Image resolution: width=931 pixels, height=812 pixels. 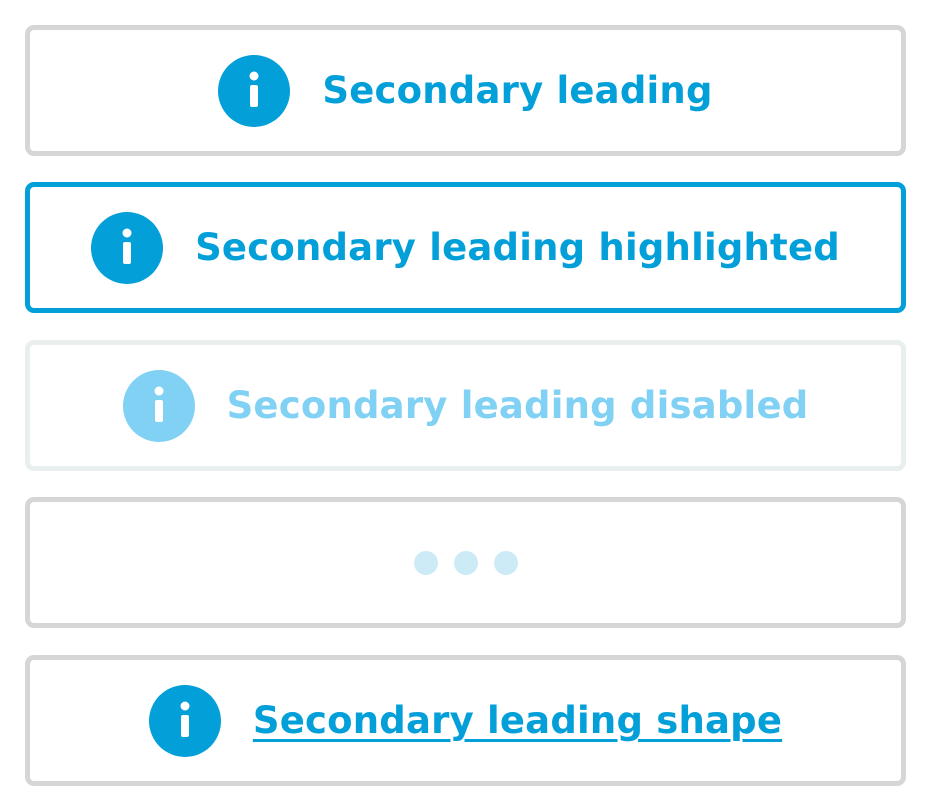 I want to click on button-label: Secondary leading disabled, so click(x=517, y=405).